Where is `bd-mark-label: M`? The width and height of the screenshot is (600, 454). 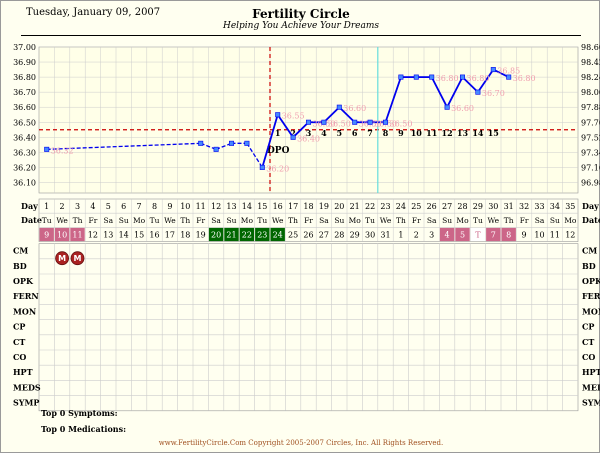
bd-mark-label: M is located at coordinates (78, 258).